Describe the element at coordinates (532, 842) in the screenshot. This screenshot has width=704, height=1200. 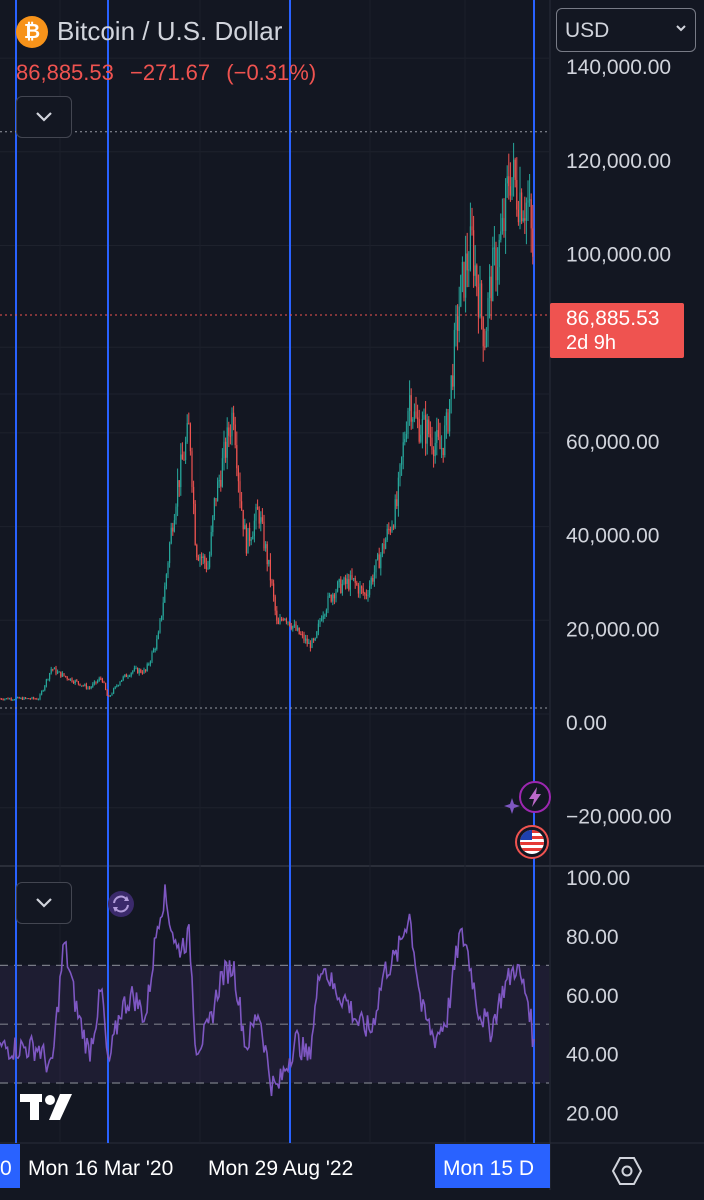
I see `us-flag-event-icon` at that location.